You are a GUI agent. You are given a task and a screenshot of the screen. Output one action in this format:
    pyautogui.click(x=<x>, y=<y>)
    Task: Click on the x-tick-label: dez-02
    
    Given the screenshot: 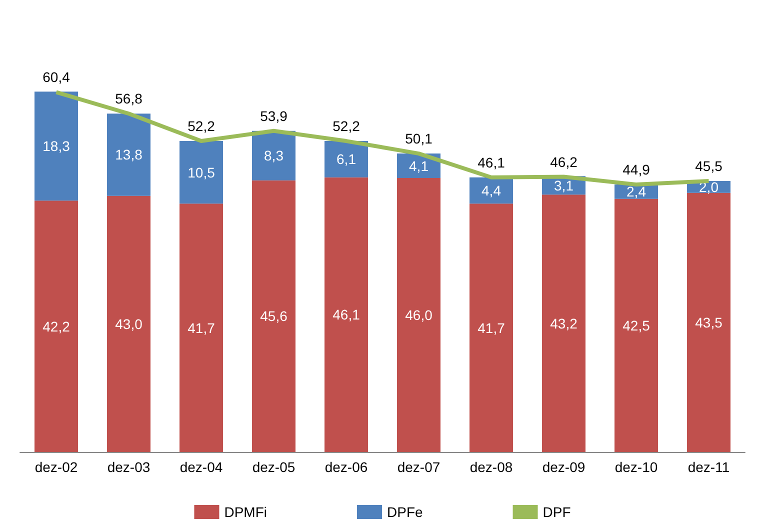 What is the action you would take?
    pyautogui.click(x=56, y=467)
    